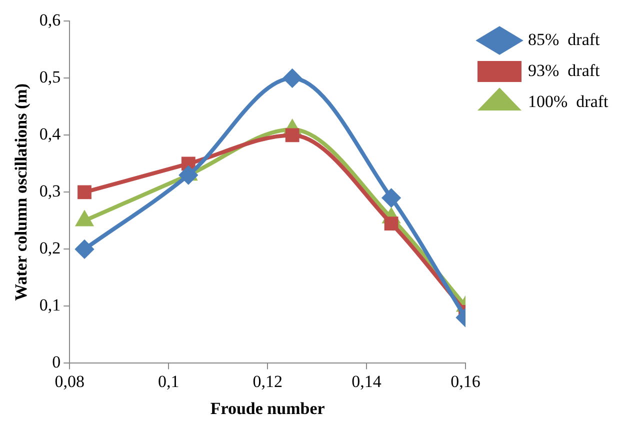 The height and width of the screenshot is (432, 631). I want to click on y-tick-label: 0,6, so click(50, 20).